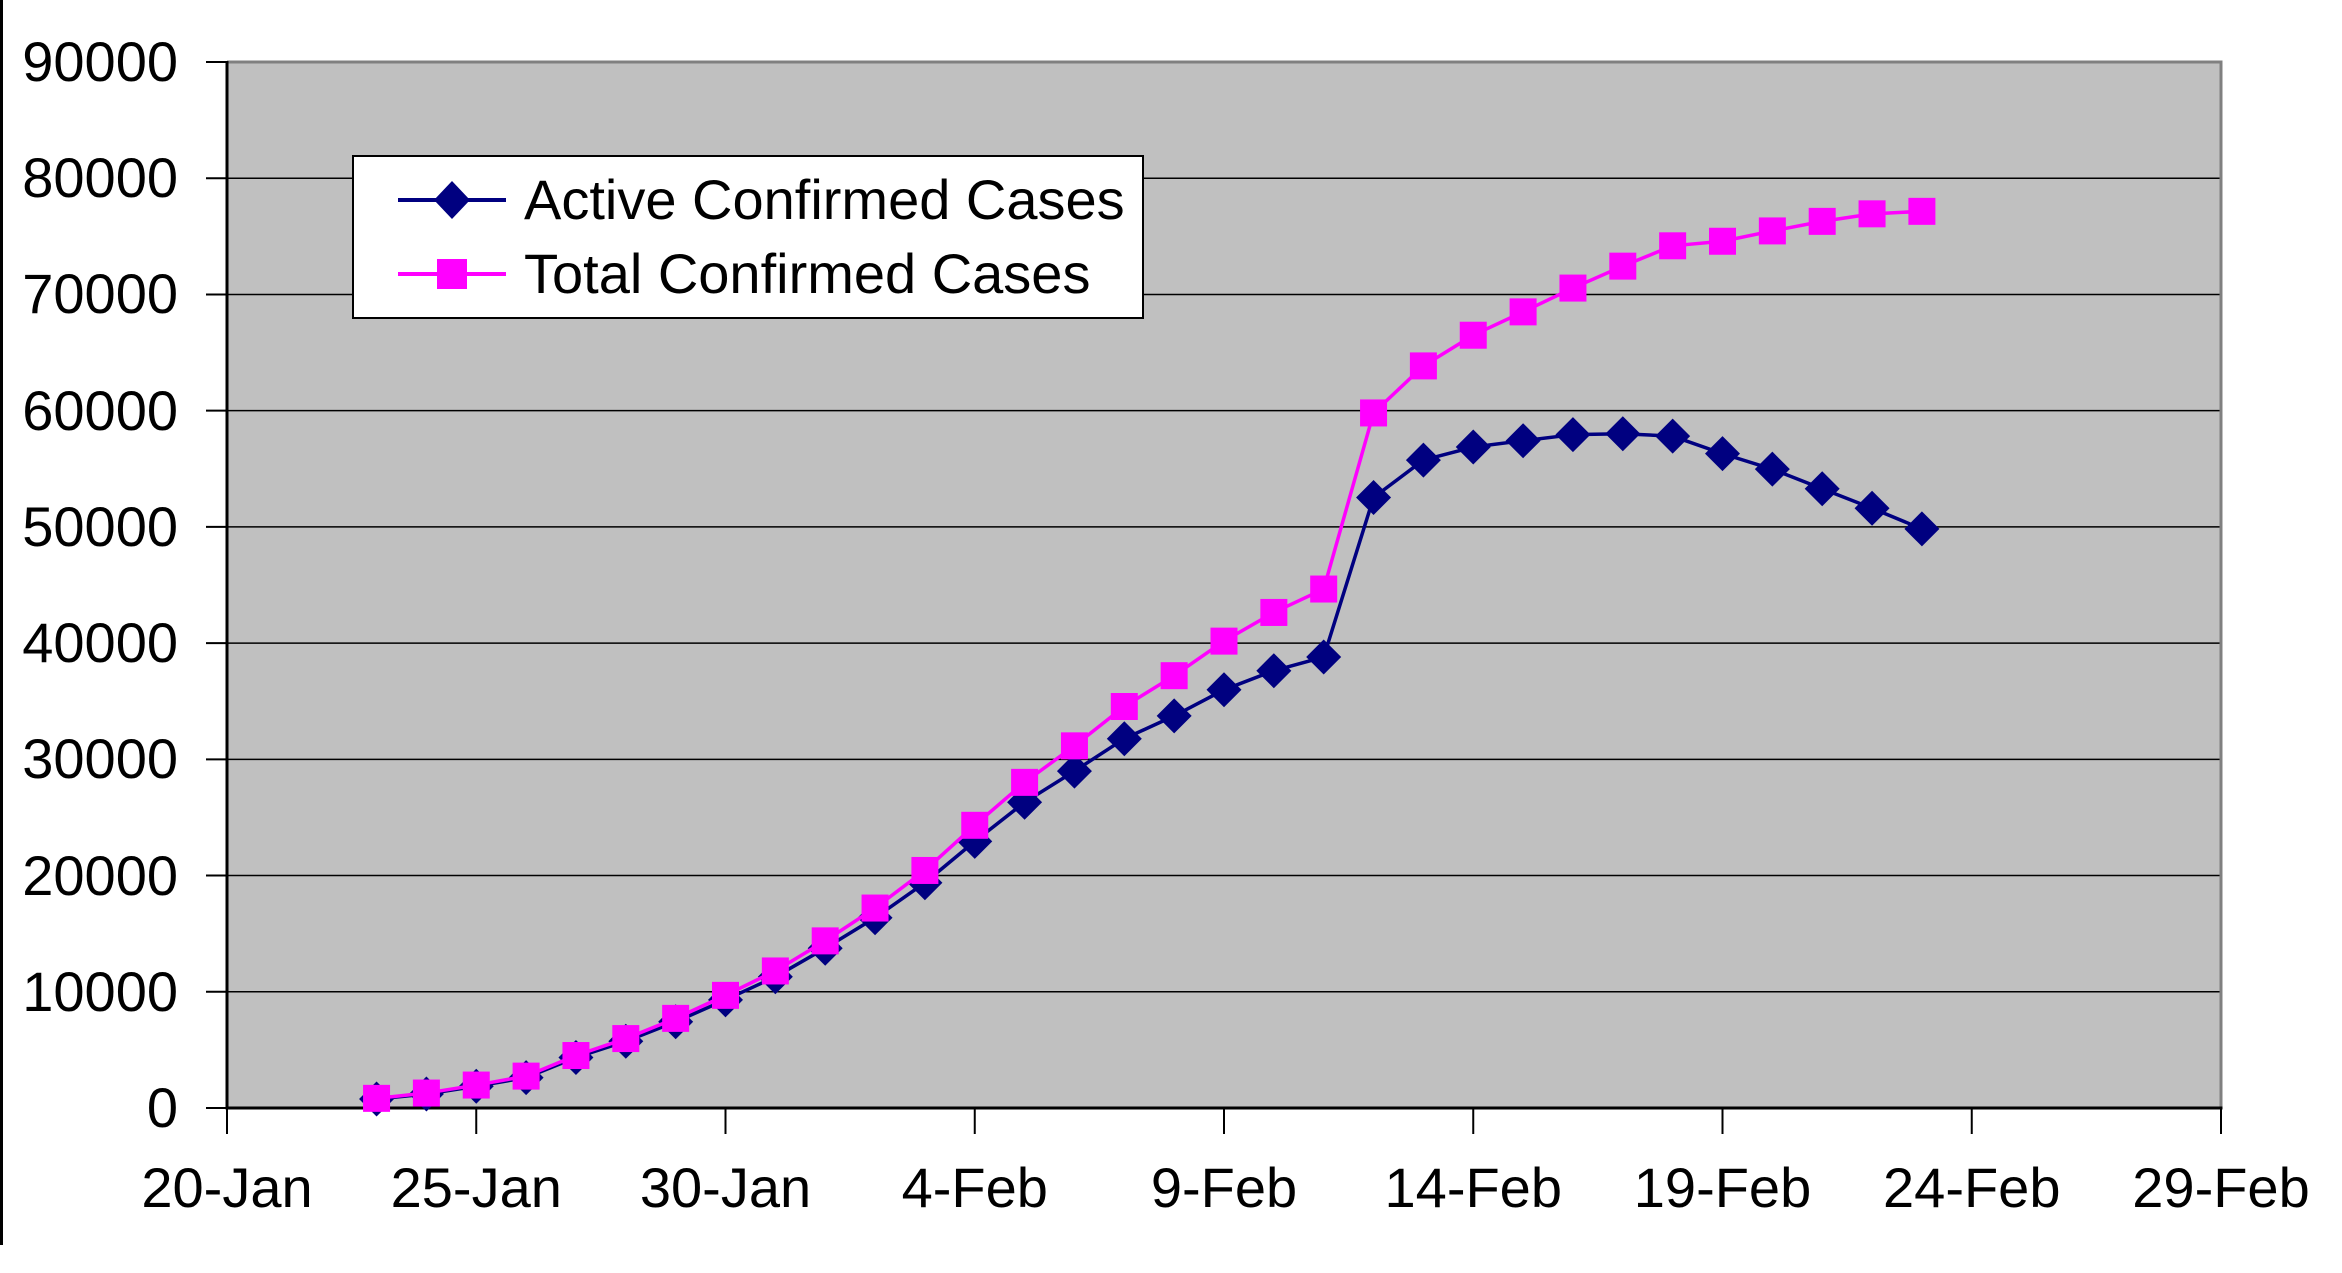 The image size is (2342, 1273). What do you see at coordinates (100, 294) in the screenshot?
I see `y-axis-tick-label: 70000` at bounding box center [100, 294].